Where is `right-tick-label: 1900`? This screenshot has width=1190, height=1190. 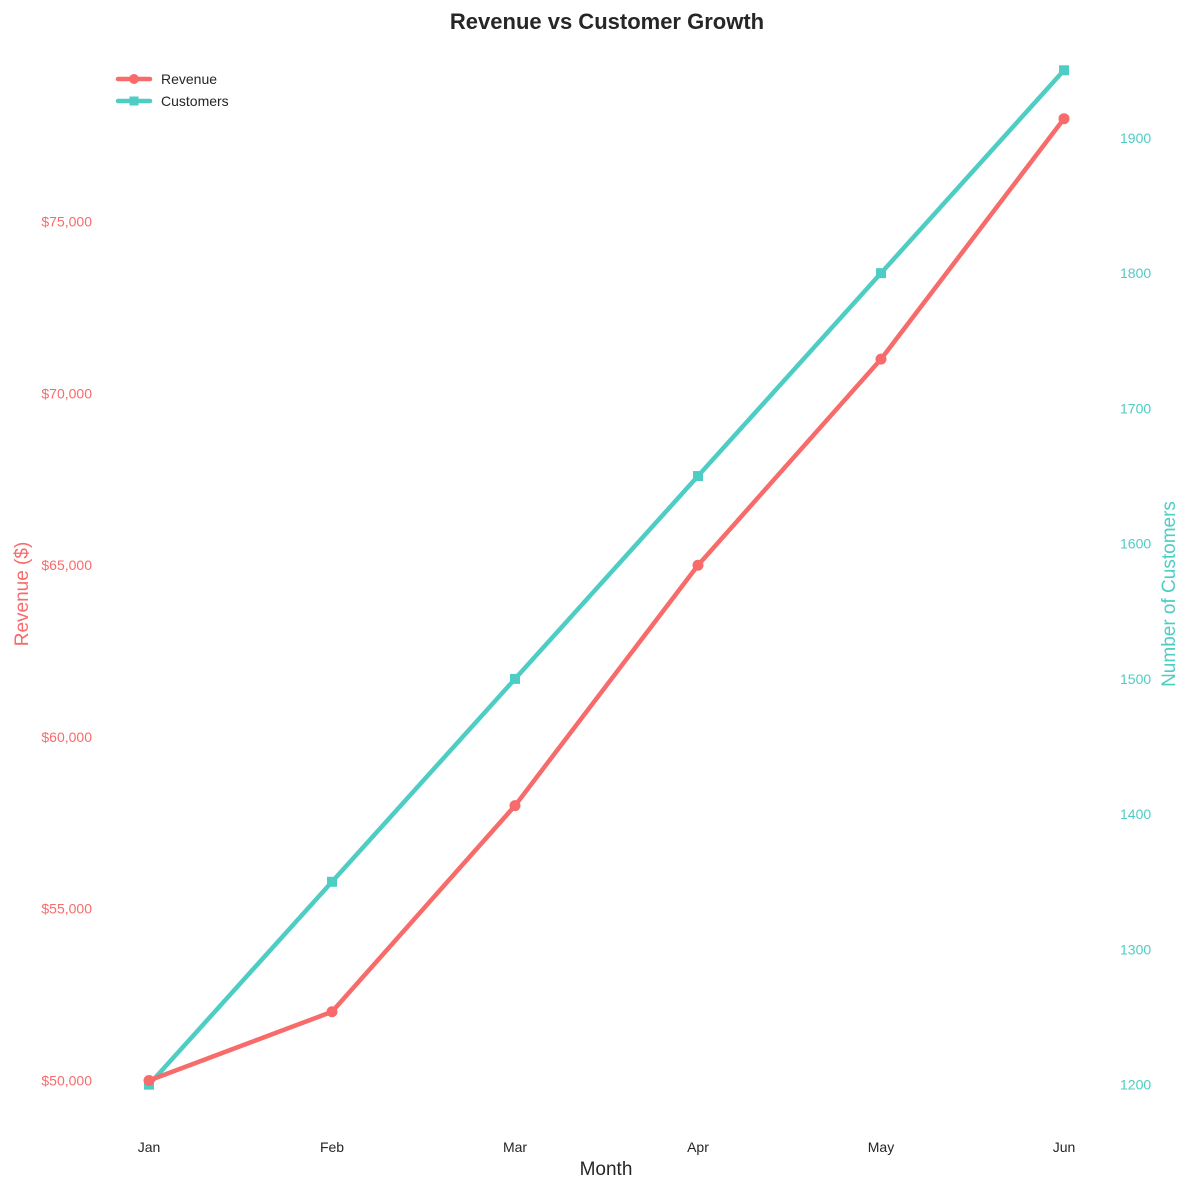
right-tick-label: 1900 is located at coordinates (1135, 138).